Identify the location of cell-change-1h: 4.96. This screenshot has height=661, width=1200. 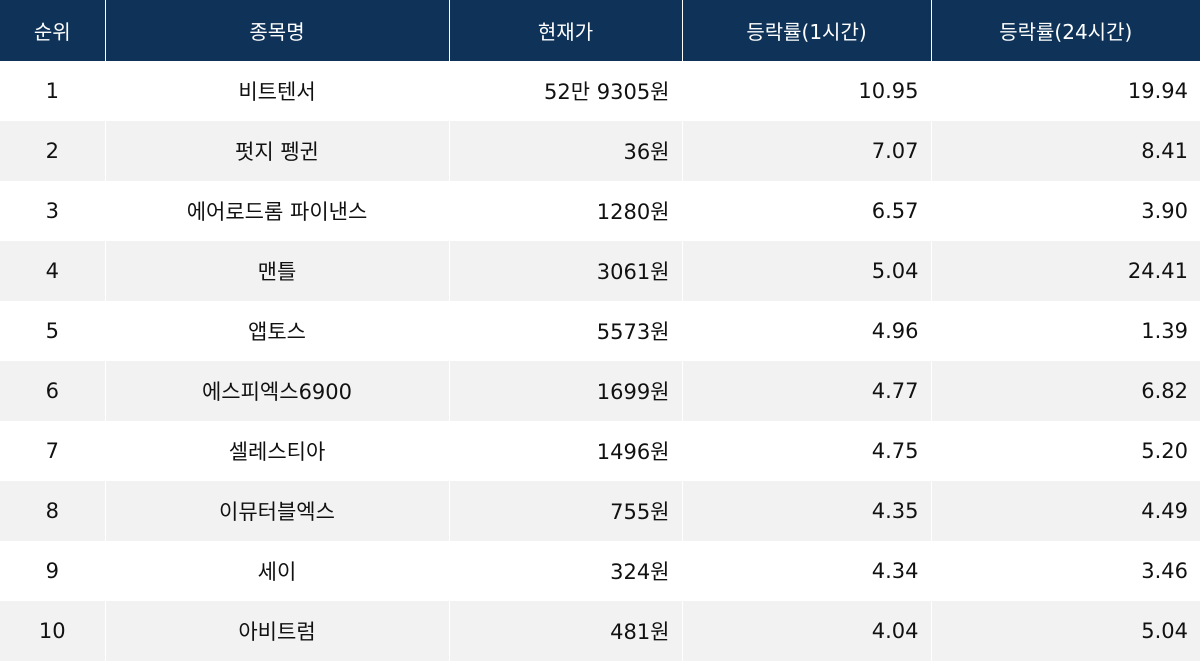
(807, 331).